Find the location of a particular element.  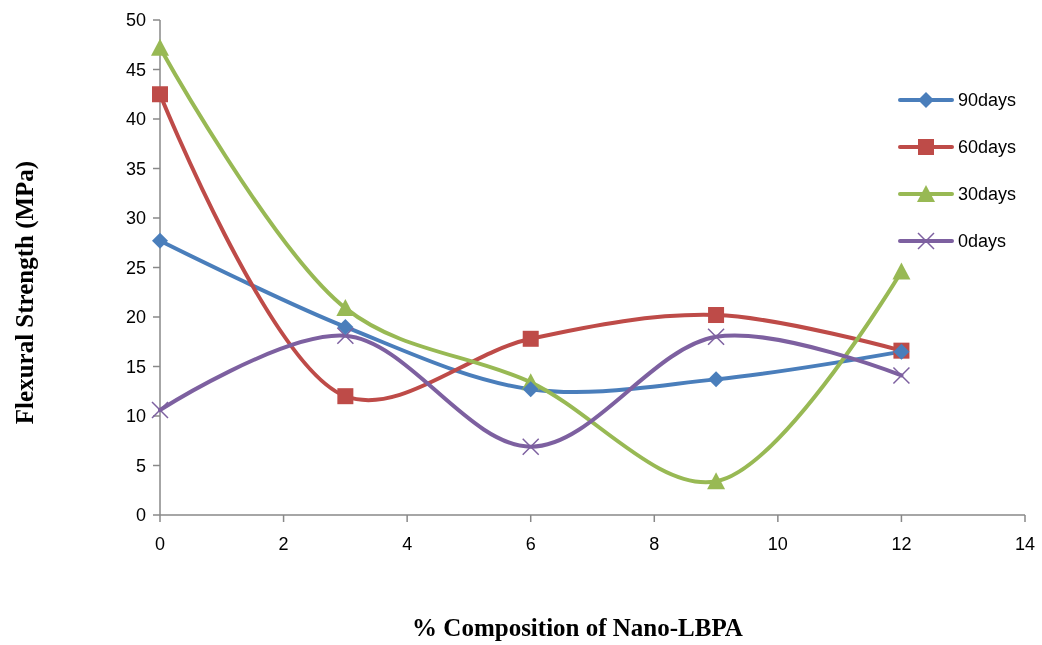

legend-label: 90days is located at coordinates (987, 100).